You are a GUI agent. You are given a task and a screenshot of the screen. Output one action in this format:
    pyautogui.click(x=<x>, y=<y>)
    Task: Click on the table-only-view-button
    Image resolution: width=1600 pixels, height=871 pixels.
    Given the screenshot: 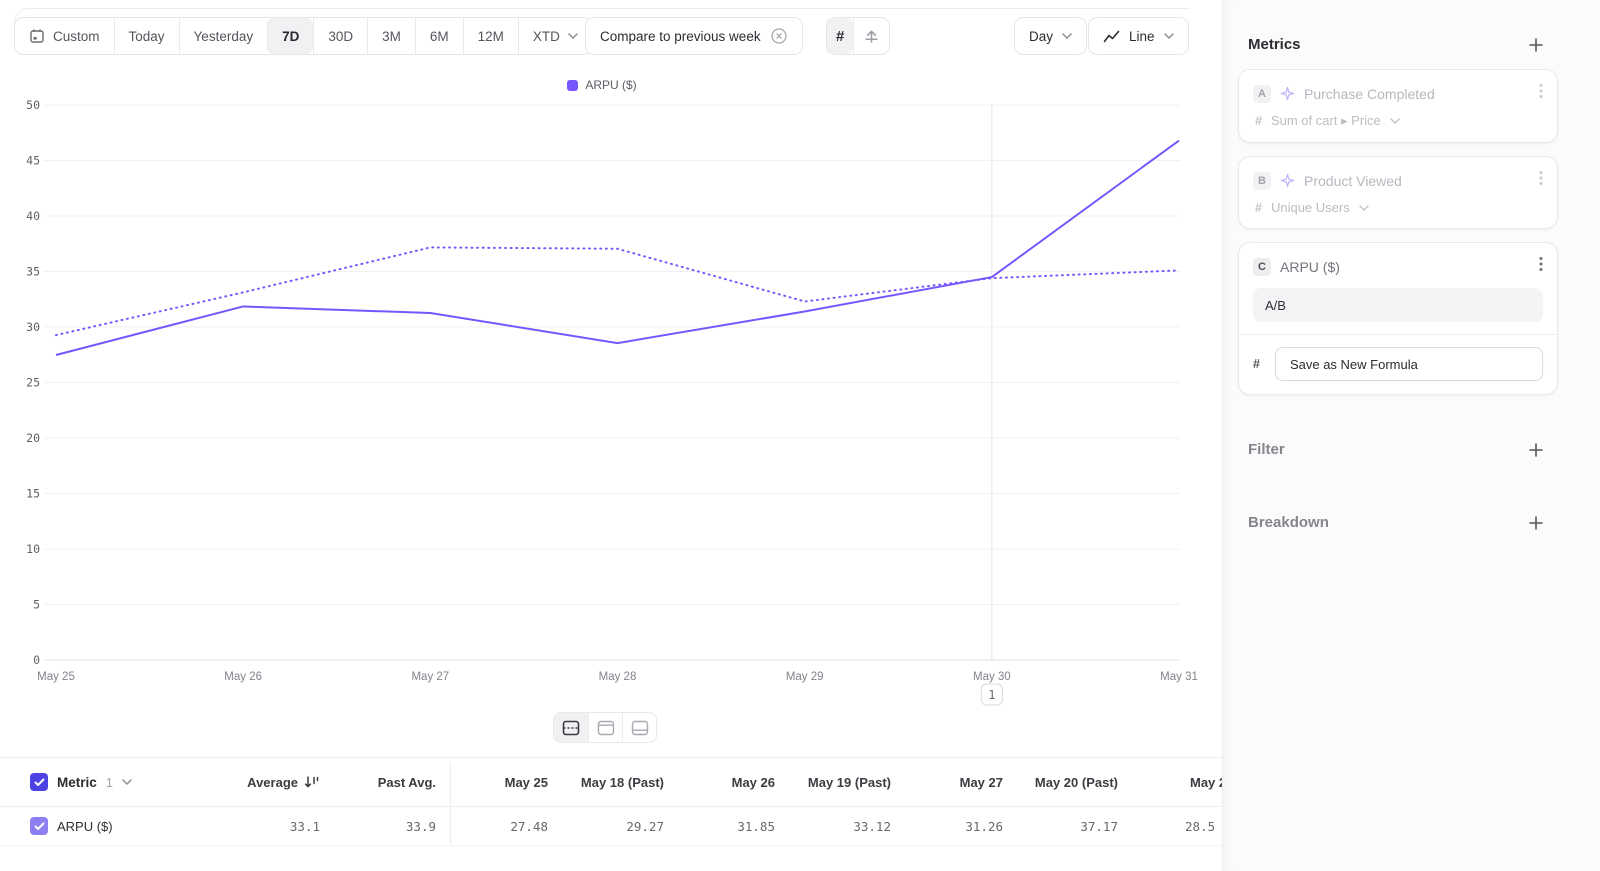 What is the action you would take?
    pyautogui.click(x=639, y=727)
    